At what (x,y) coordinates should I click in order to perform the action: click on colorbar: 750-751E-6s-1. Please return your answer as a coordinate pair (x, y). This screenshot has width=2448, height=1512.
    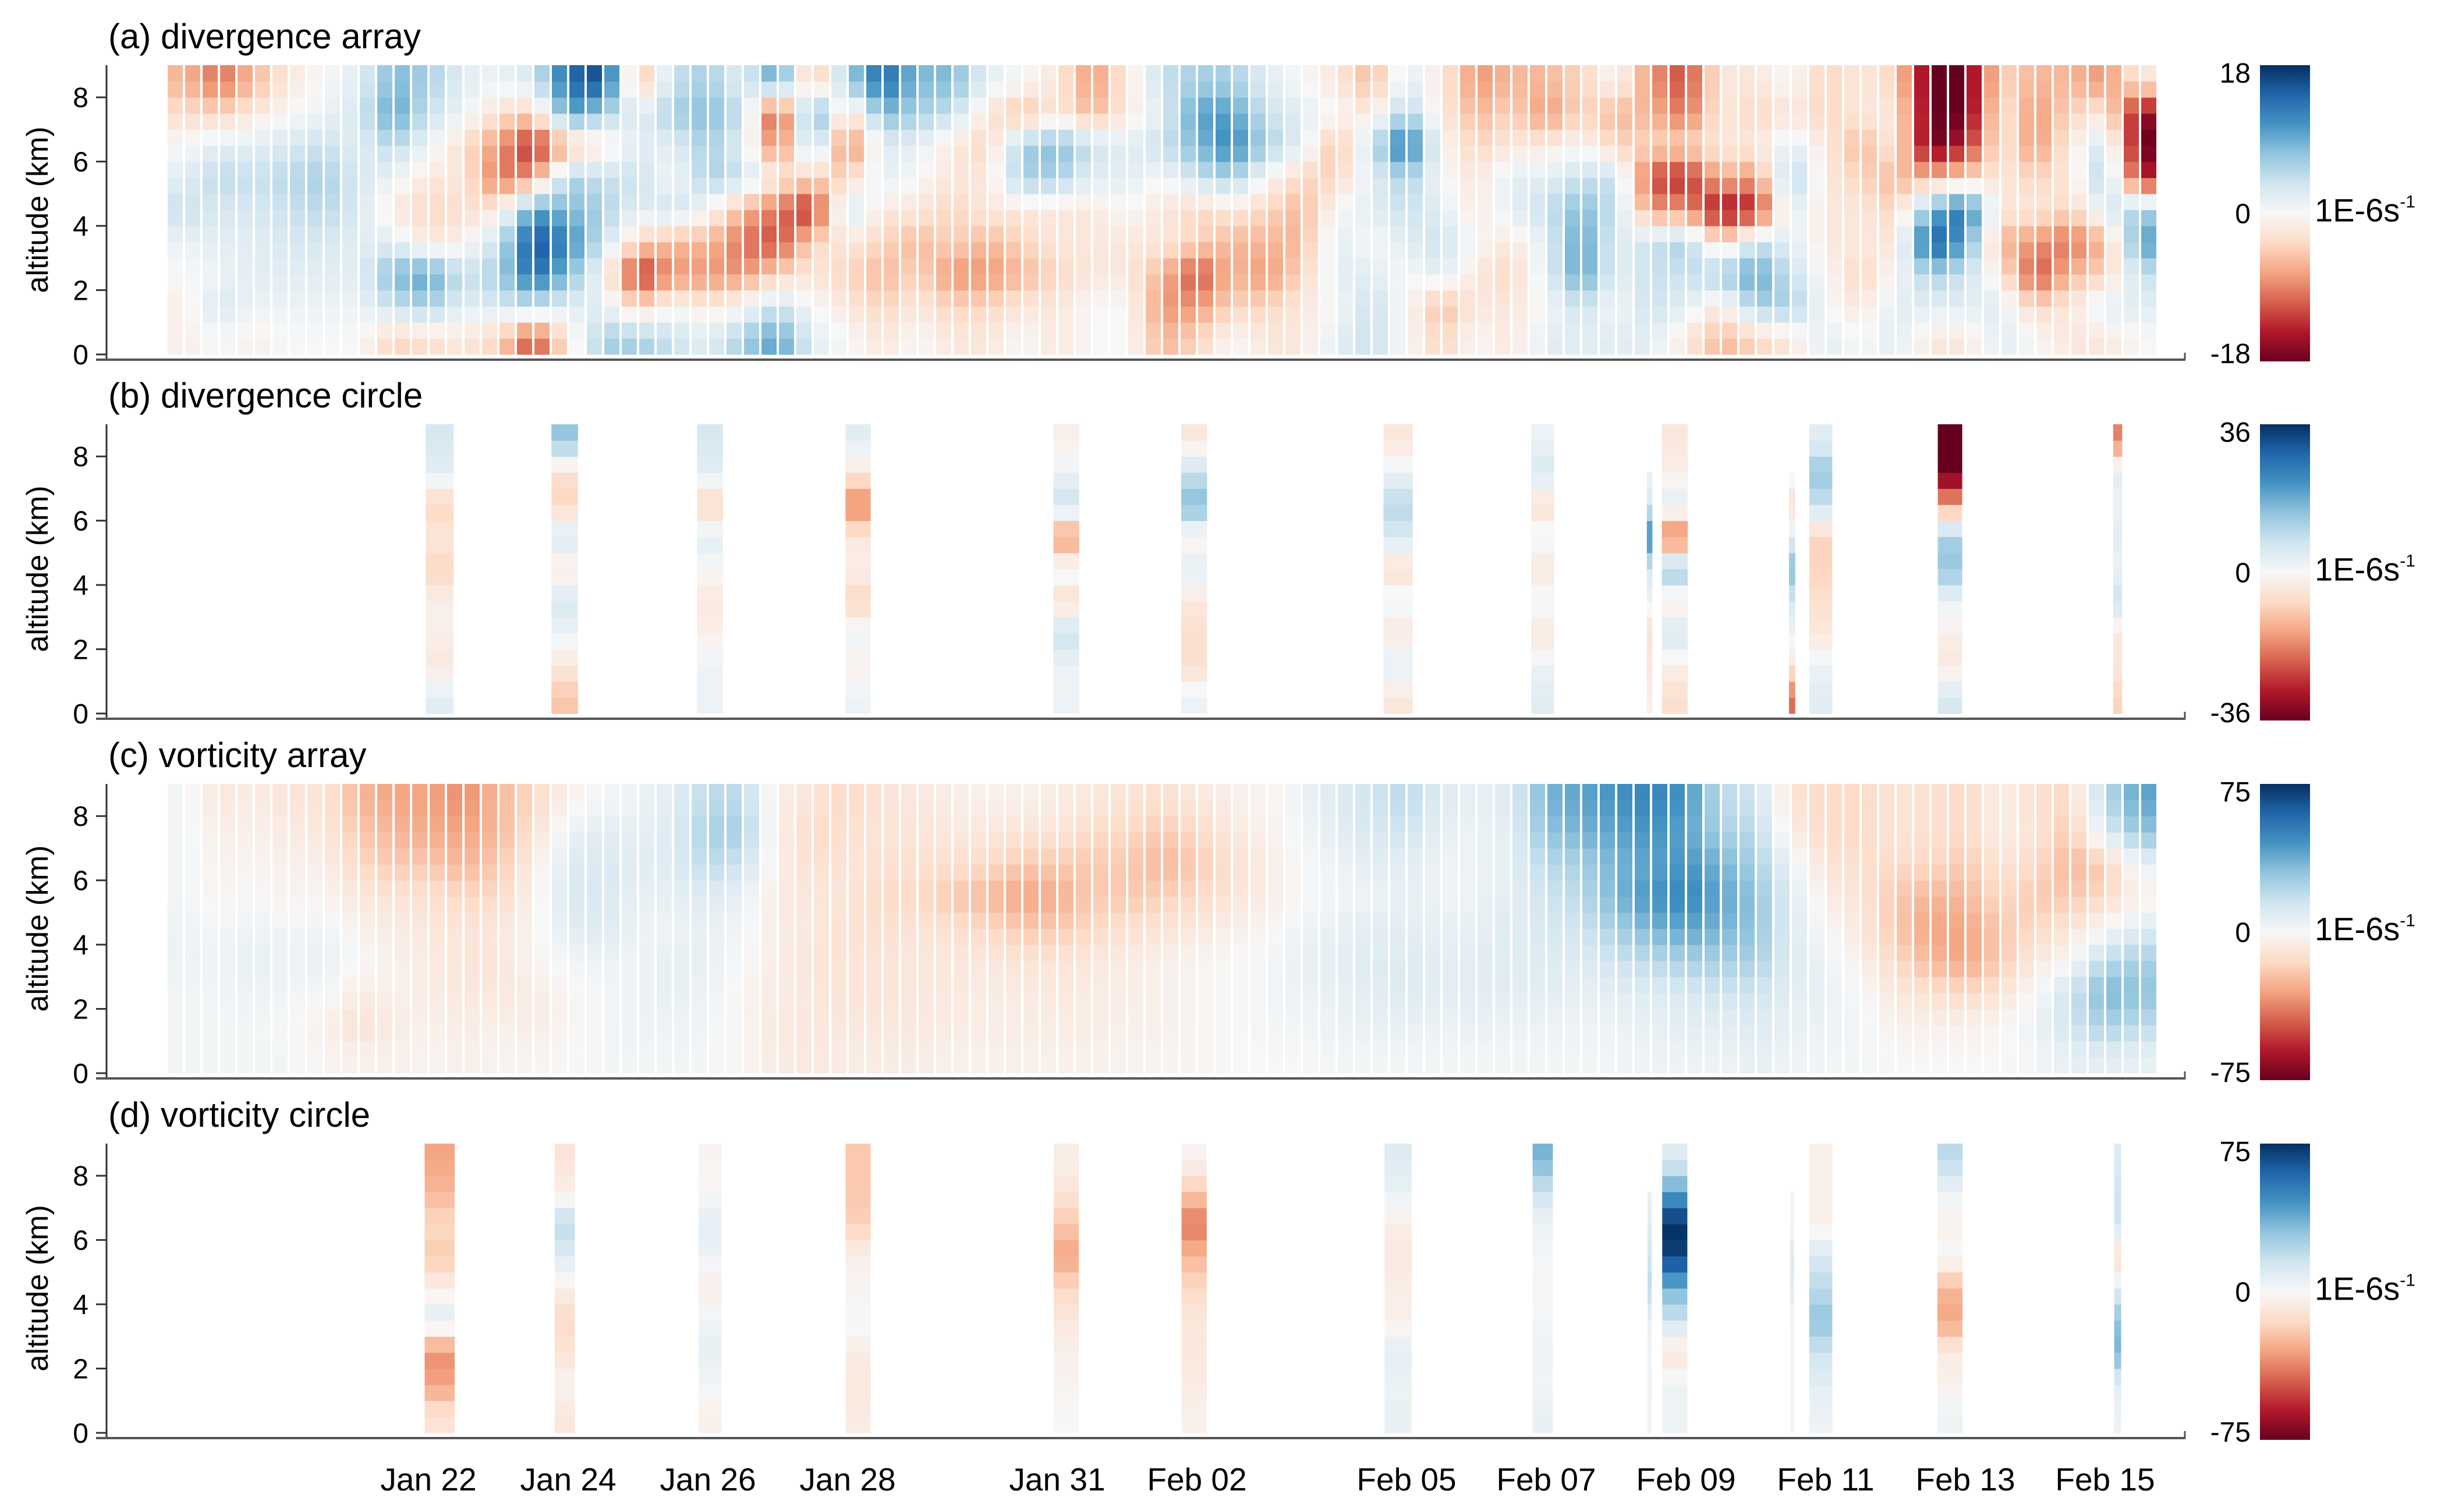
    Looking at the image, I should click on (2312, 1292).